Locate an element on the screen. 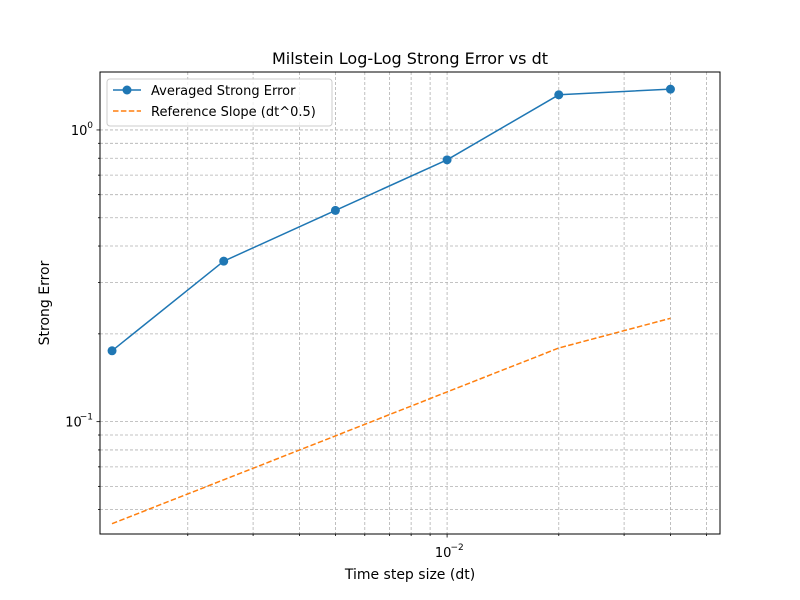 The image size is (800, 600). legend-label-averaged-strong-error: Averaged Strong Error is located at coordinates (223, 91).